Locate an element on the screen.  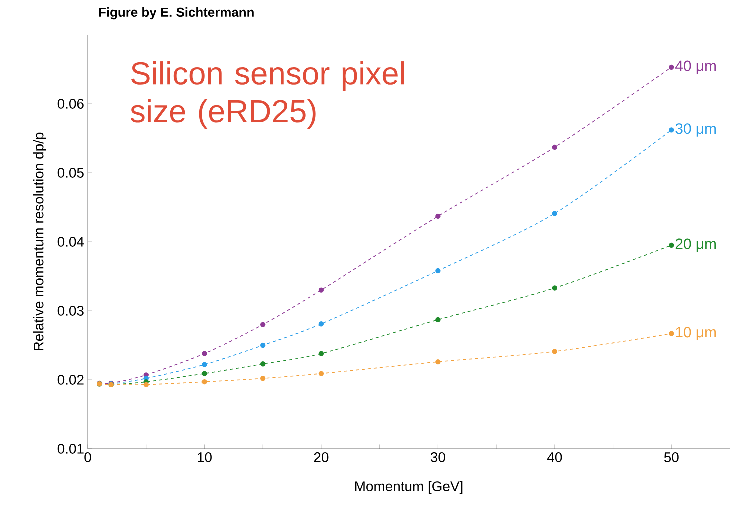
y-tick-label: 0.03 is located at coordinates (71, 311).